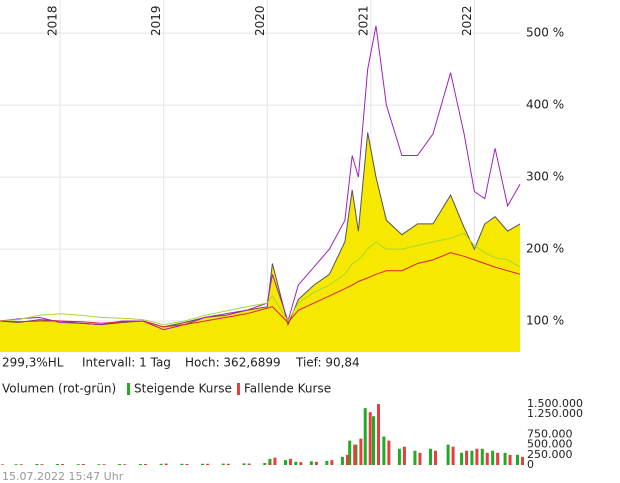 The height and width of the screenshot is (483, 620). What do you see at coordinates (59, 389) in the screenshot?
I see `volume-title: Volumen (rot-grün)` at bounding box center [59, 389].